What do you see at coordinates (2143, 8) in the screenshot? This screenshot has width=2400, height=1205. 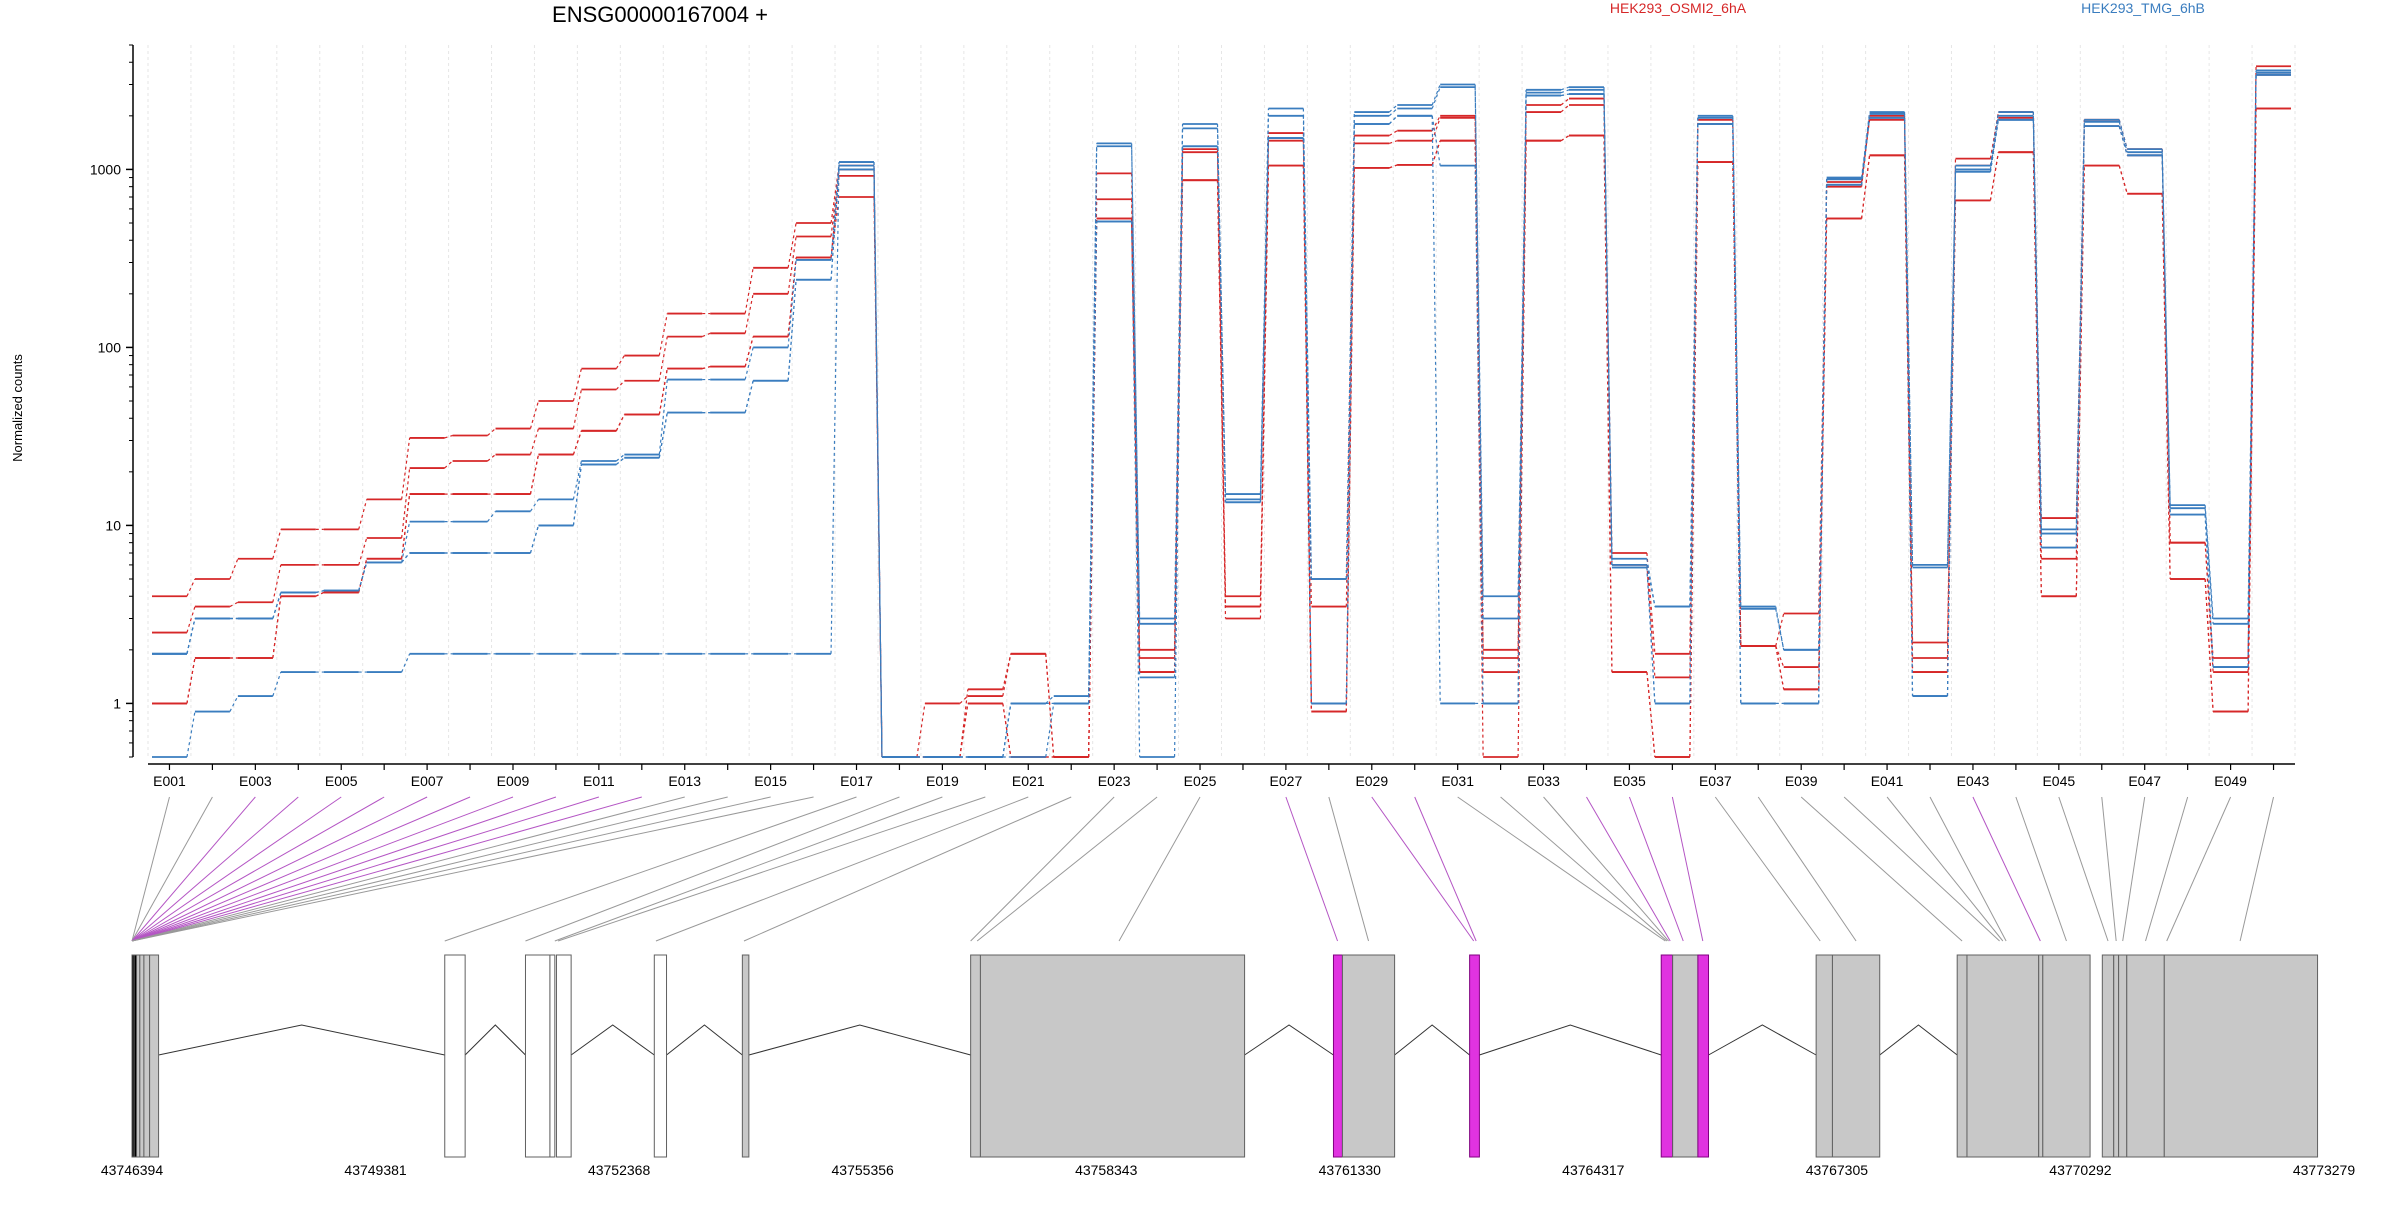 I see `legend-item-tmg: HEK293_TMG_6hB` at bounding box center [2143, 8].